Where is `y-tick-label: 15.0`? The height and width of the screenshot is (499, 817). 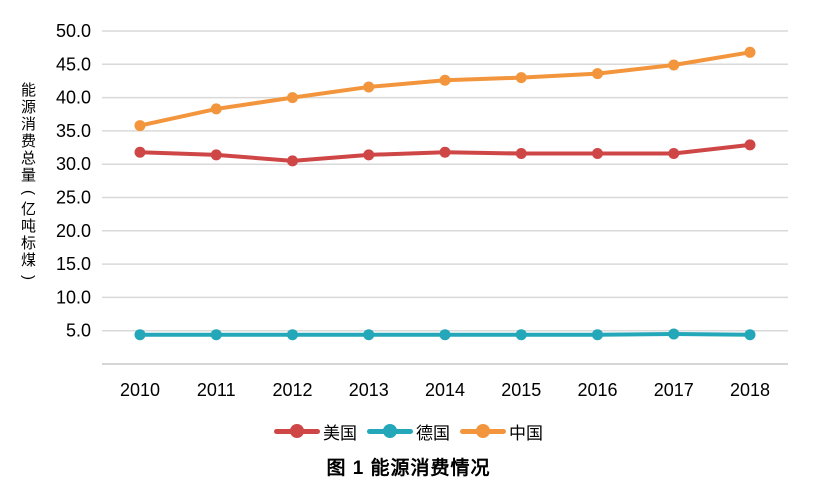 y-tick-label: 15.0 is located at coordinates (73, 264).